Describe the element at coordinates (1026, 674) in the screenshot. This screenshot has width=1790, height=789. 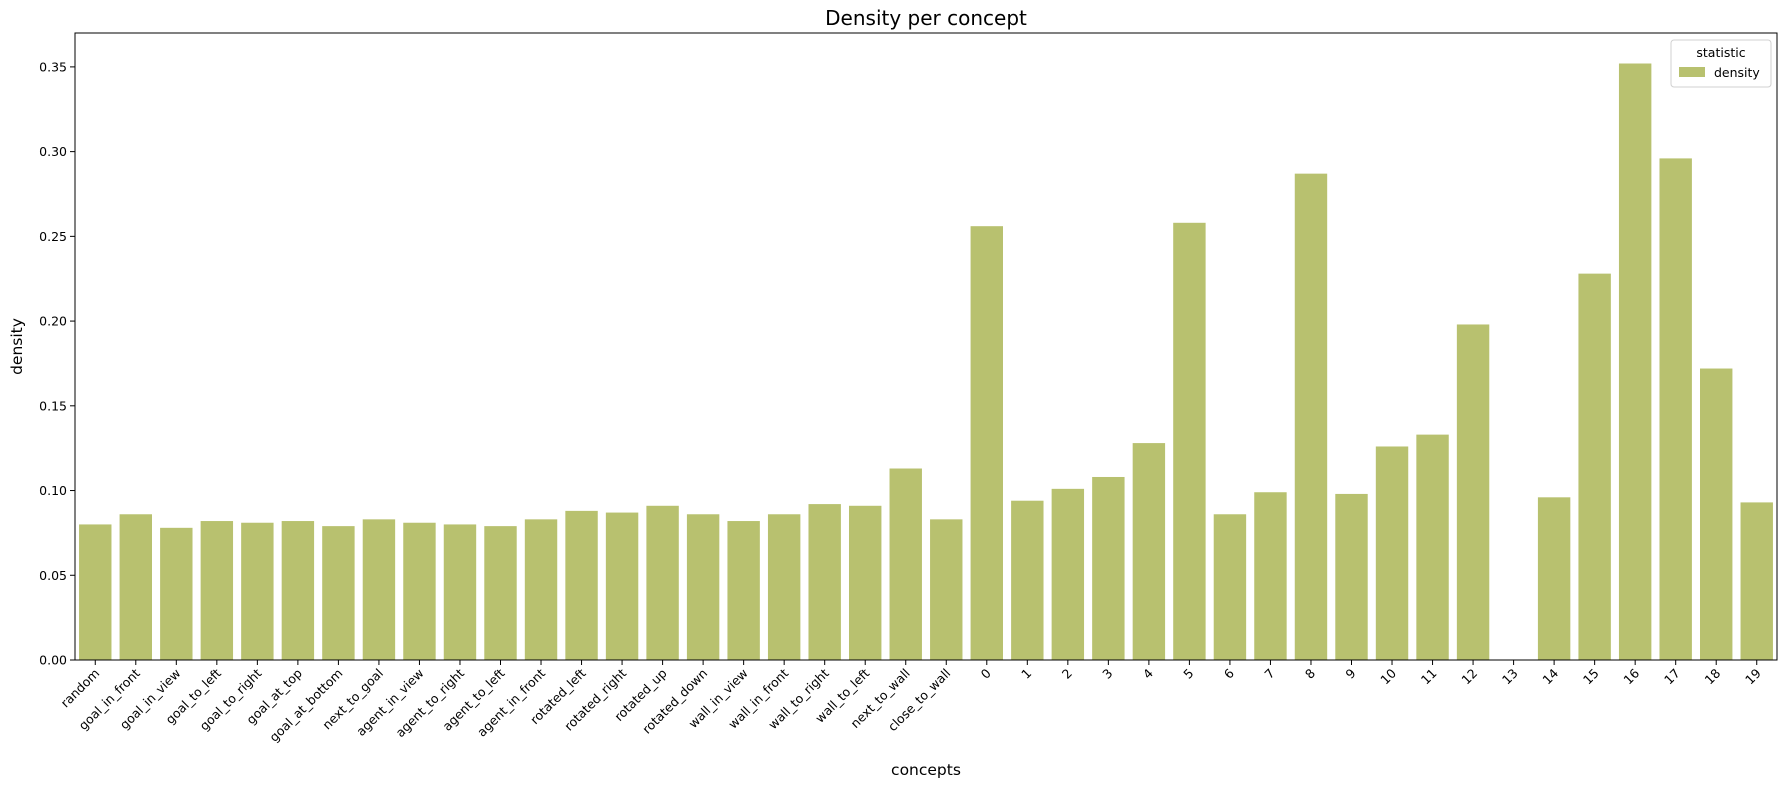
I see `x-tick-label: 1` at that location.